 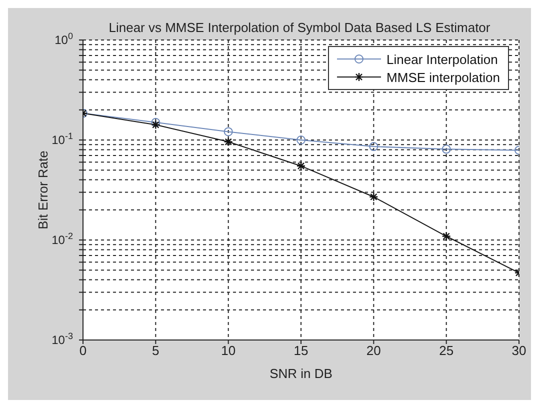 I want to click on x-tick-label: 10, so click(x=228, y=350).